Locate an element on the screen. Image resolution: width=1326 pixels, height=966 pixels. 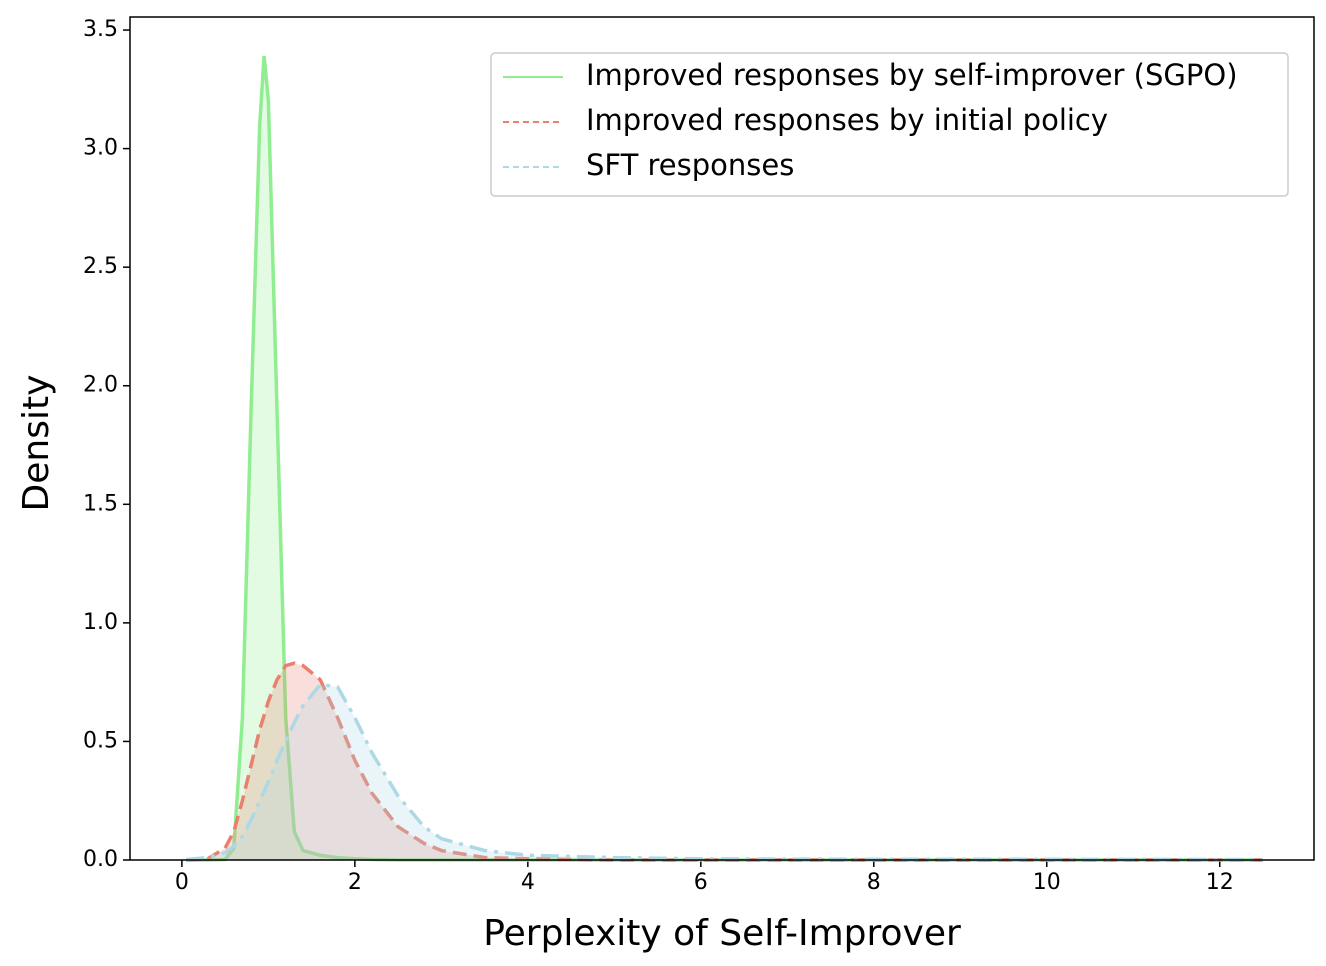
y-tick-label: 2.5 is located at coordinates (100, 266).